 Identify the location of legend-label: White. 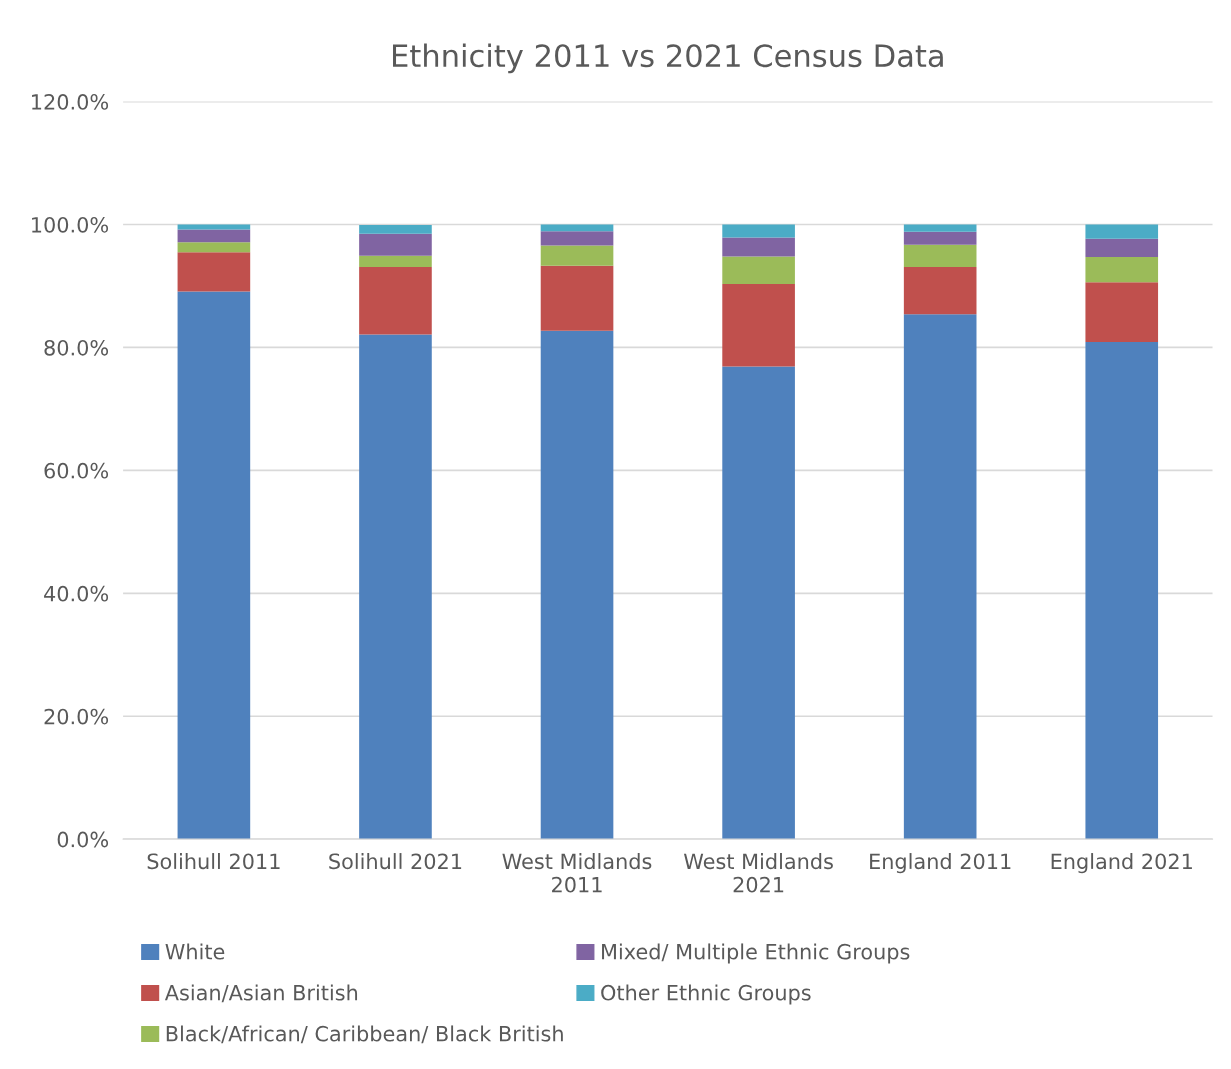
(195, 951).